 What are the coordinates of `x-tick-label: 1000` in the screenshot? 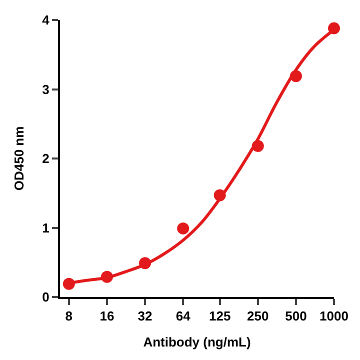 It's located at (334, 316).